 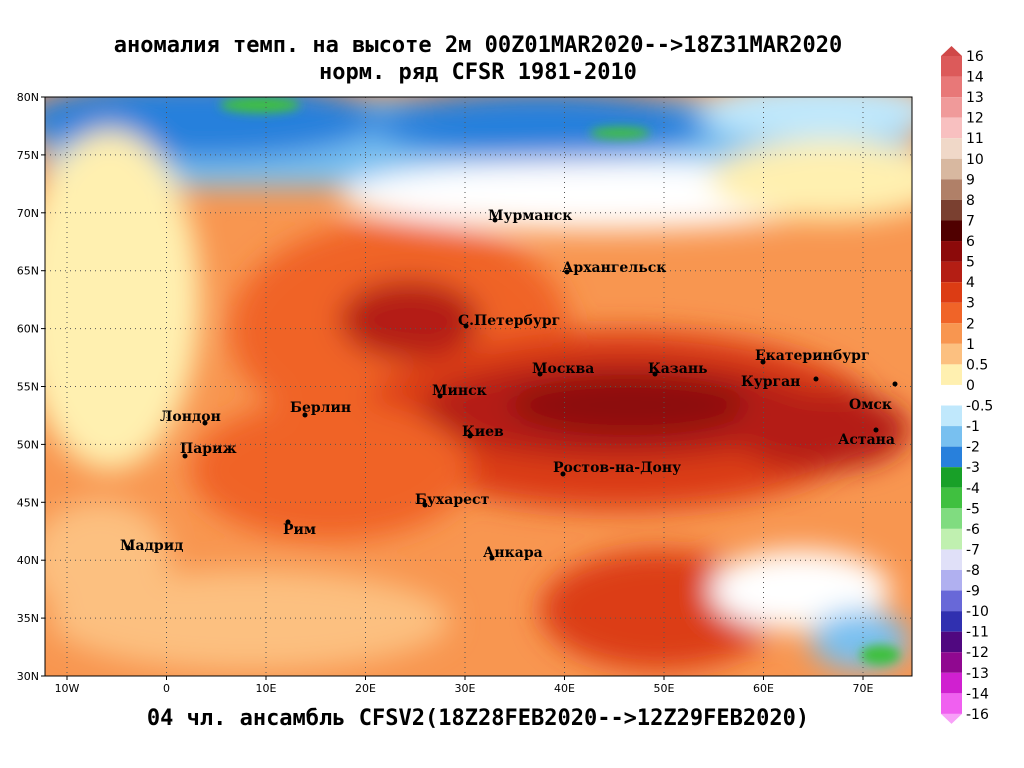 I want to click on city-label: Омск, so click(x=870, y=405).